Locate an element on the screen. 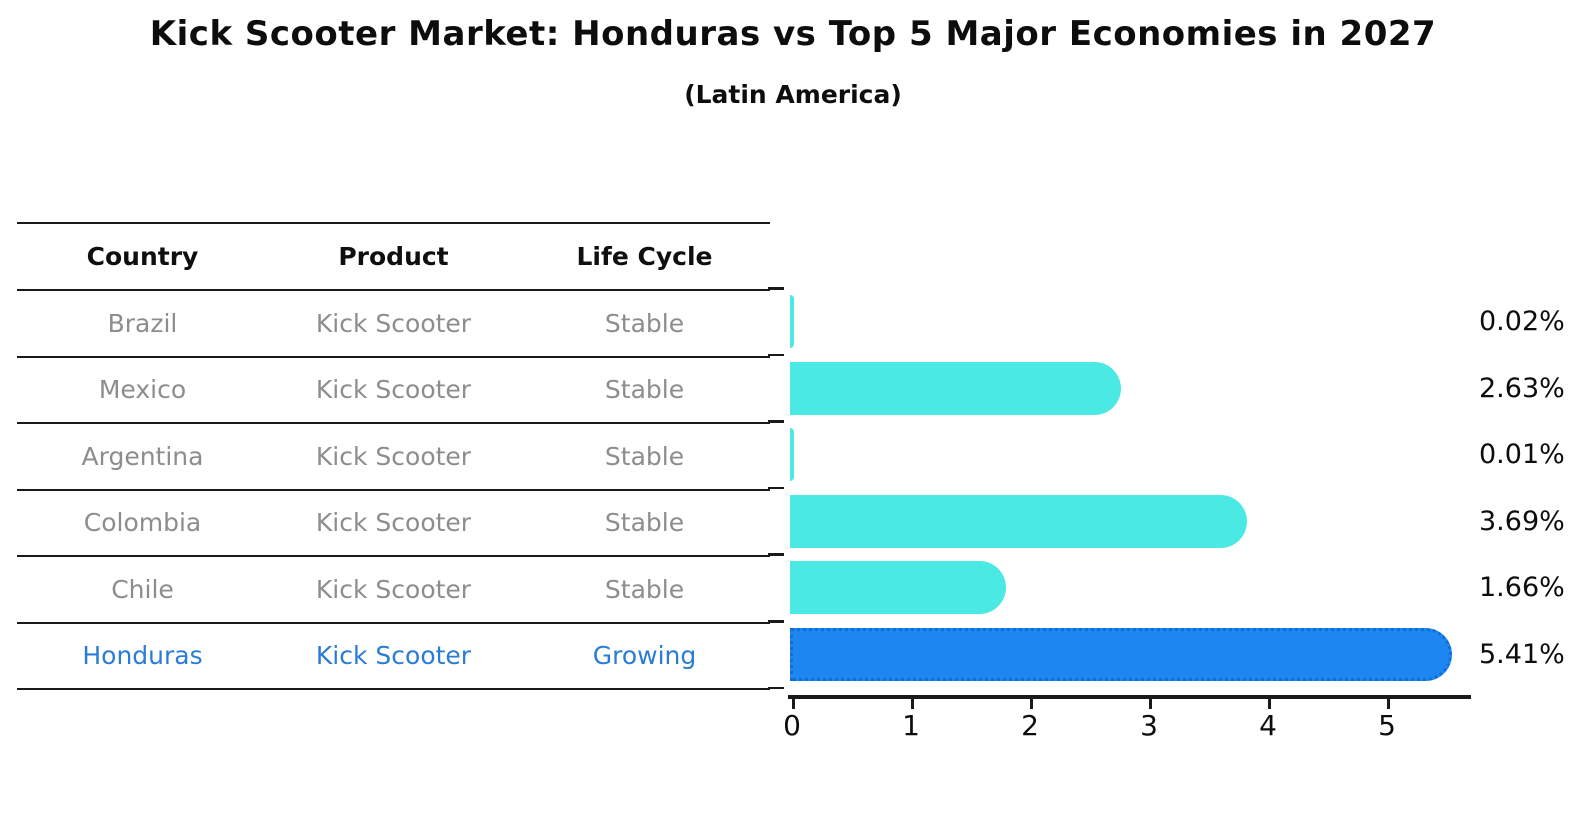 The height and width of the screenshot is (823, 1586). x-axis-tick-label: 1 is located at coordinates (911, 725).